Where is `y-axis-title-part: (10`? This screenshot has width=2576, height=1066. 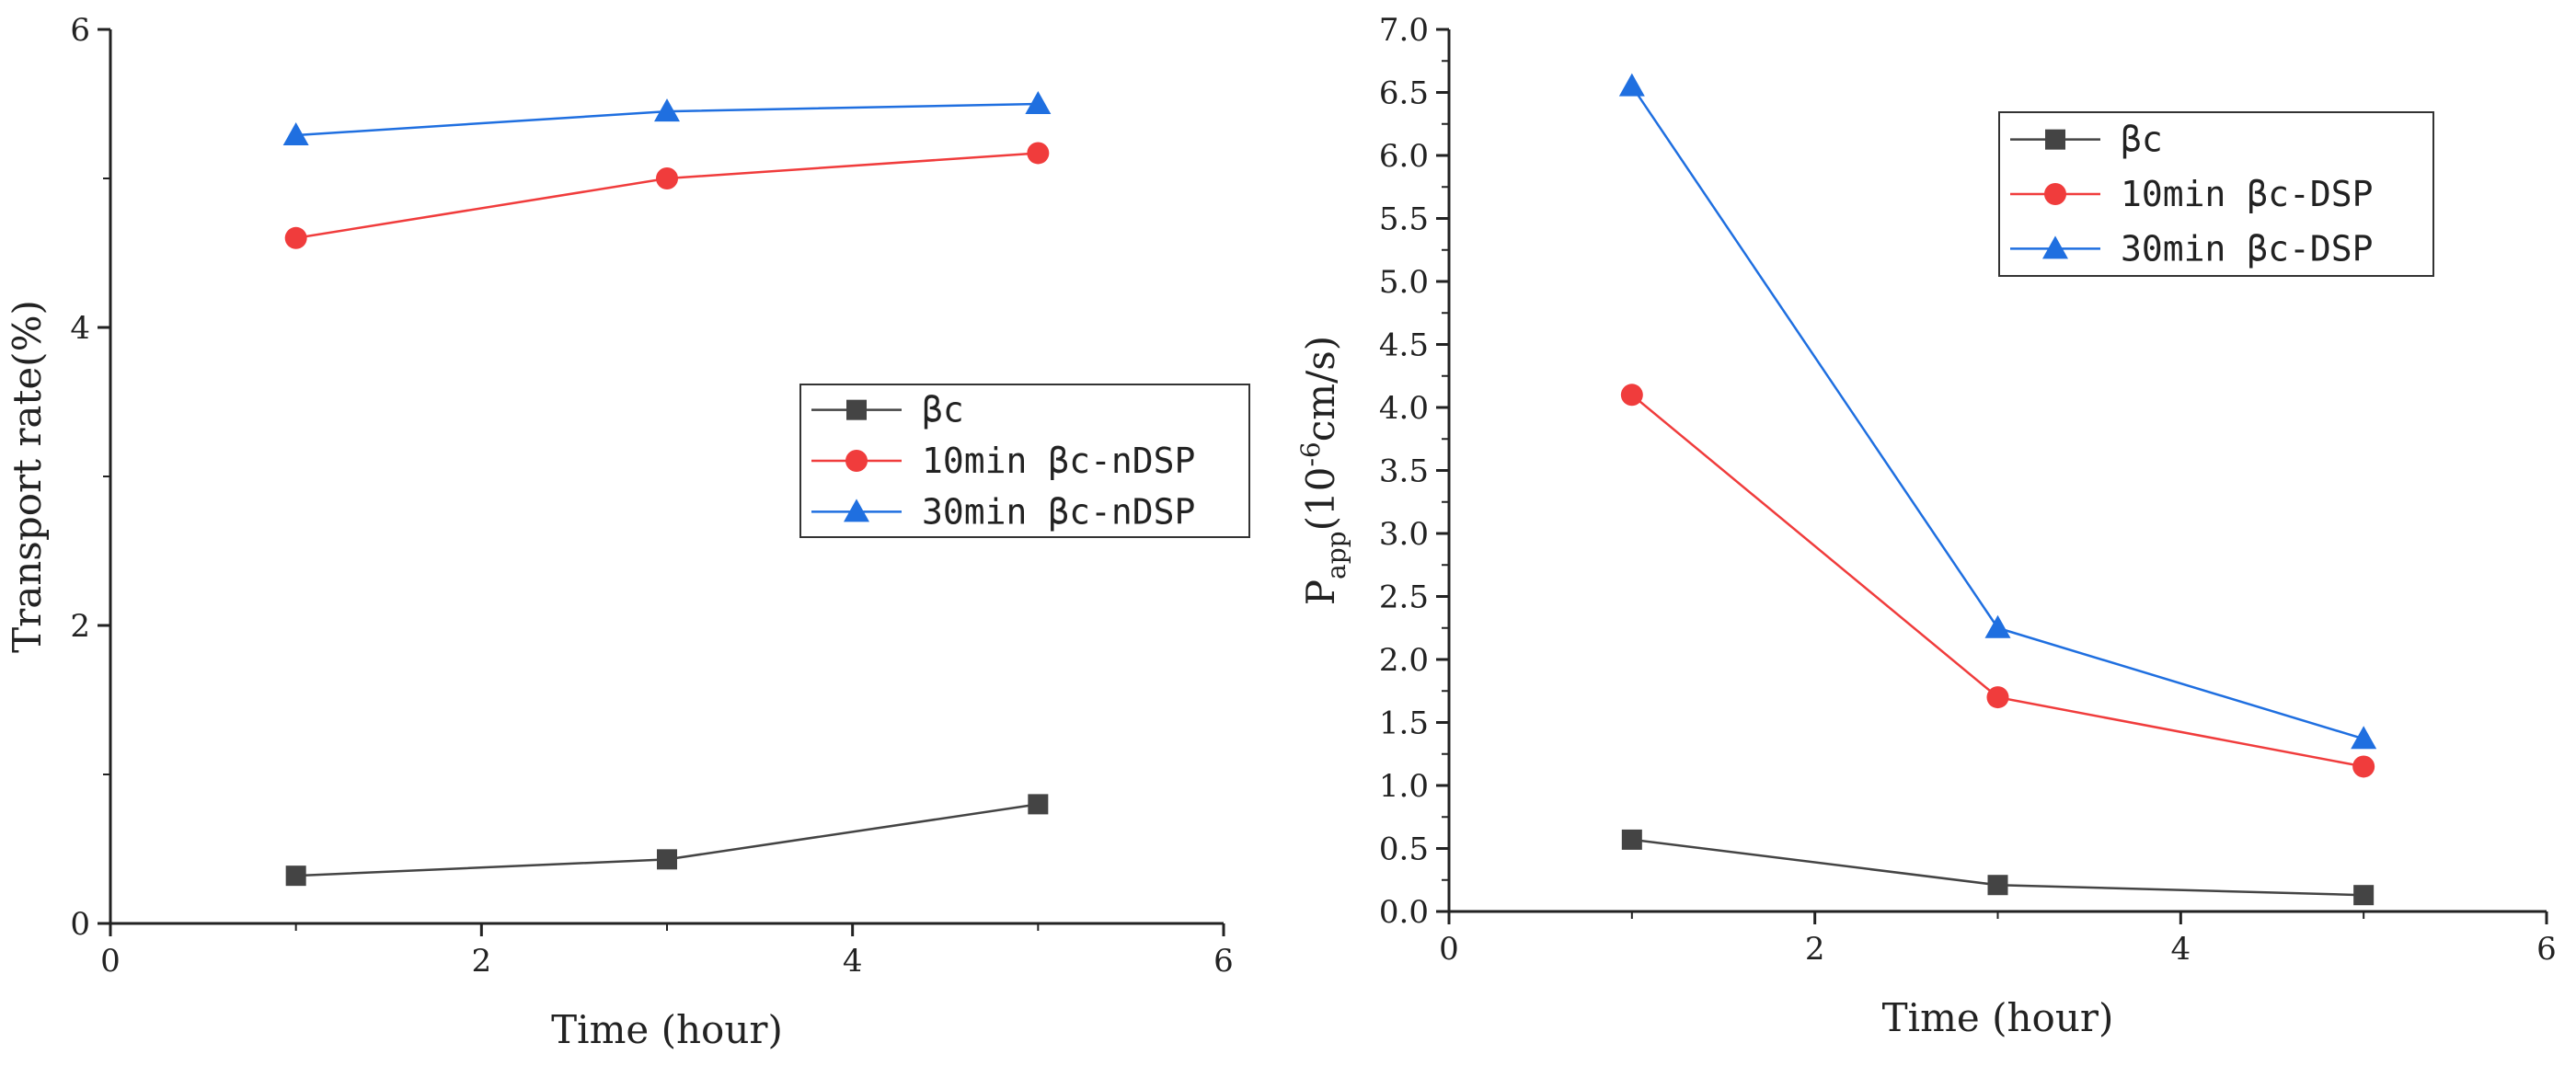
y-axis-title-part: (10 is located at coordinates (1320, 499).